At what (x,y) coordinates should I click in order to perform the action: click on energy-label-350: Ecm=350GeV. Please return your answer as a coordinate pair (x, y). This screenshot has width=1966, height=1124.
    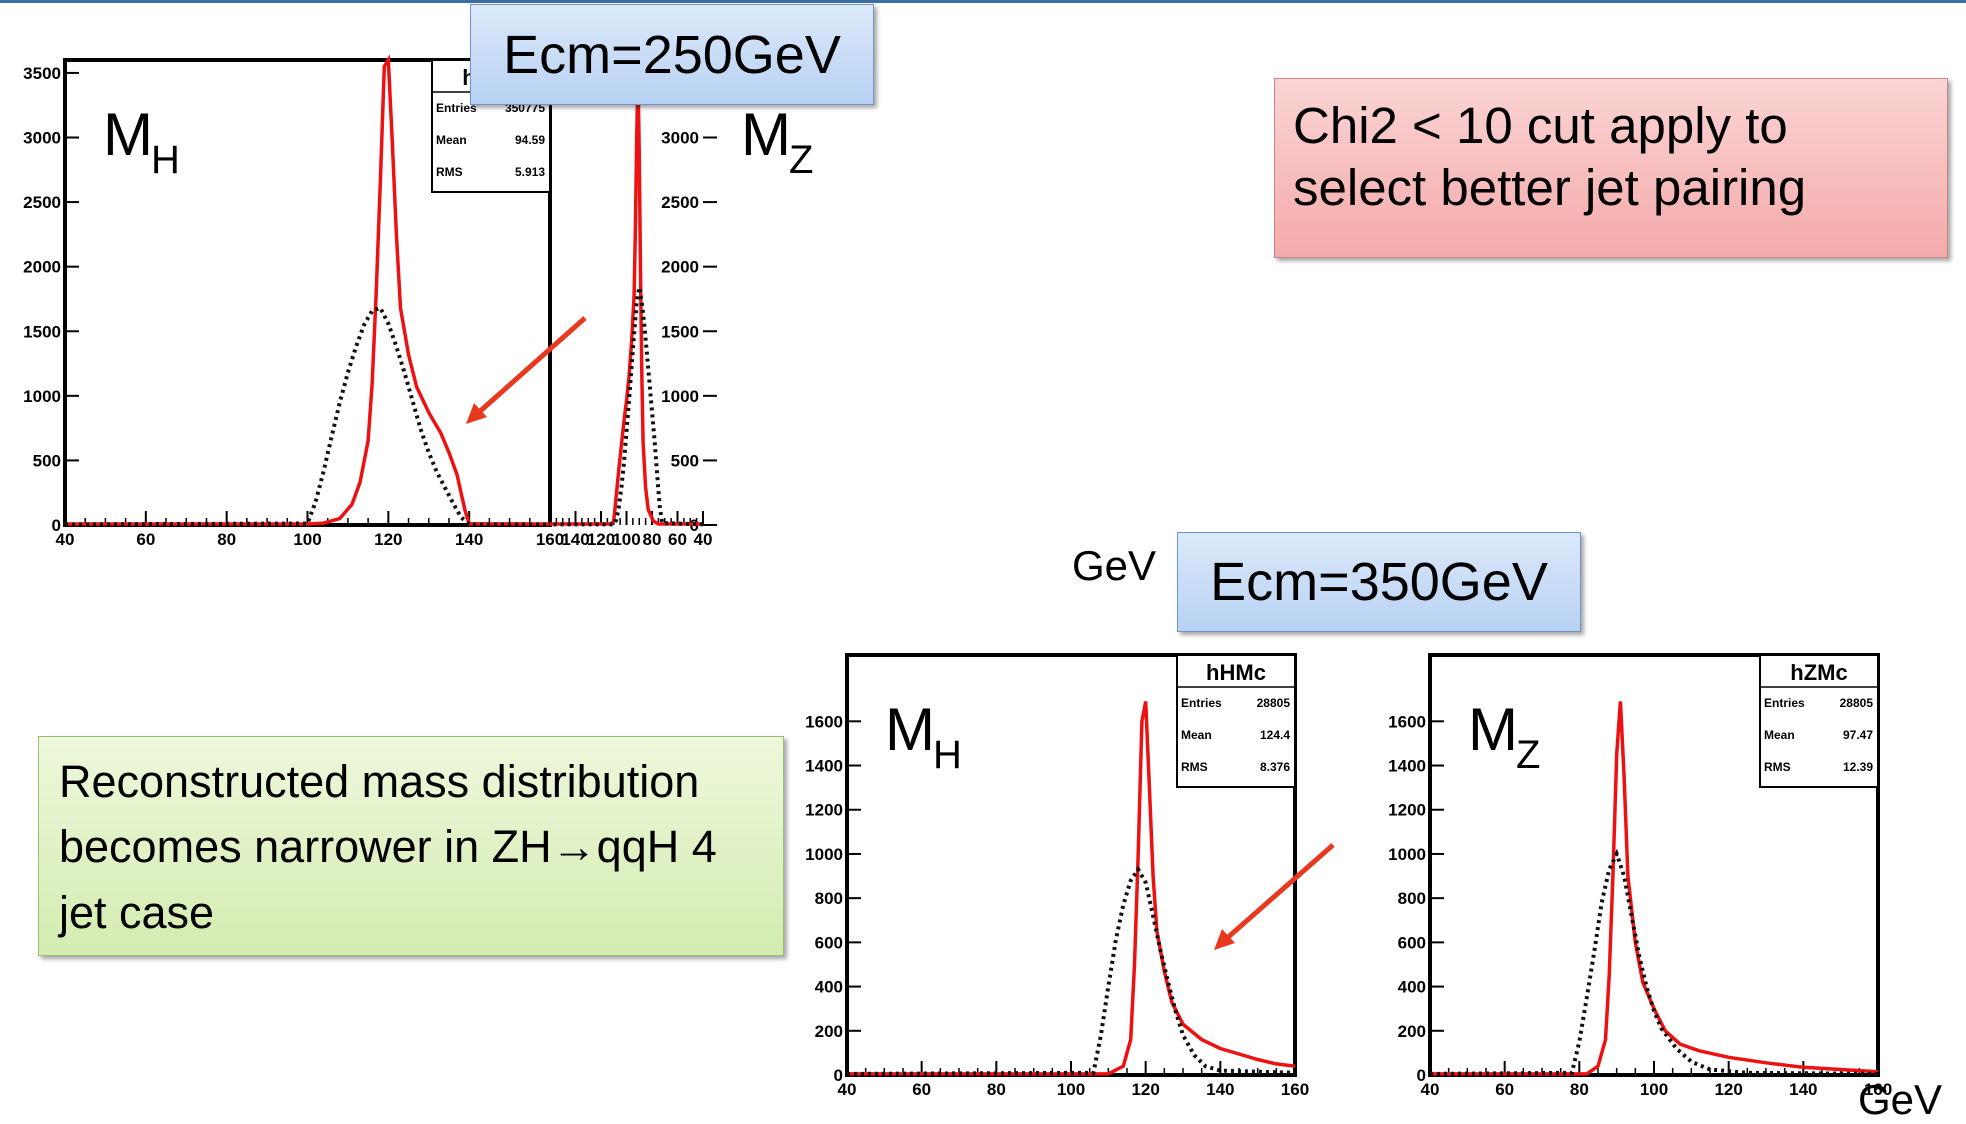
    Looking at the image, I should click on (1379, 582).